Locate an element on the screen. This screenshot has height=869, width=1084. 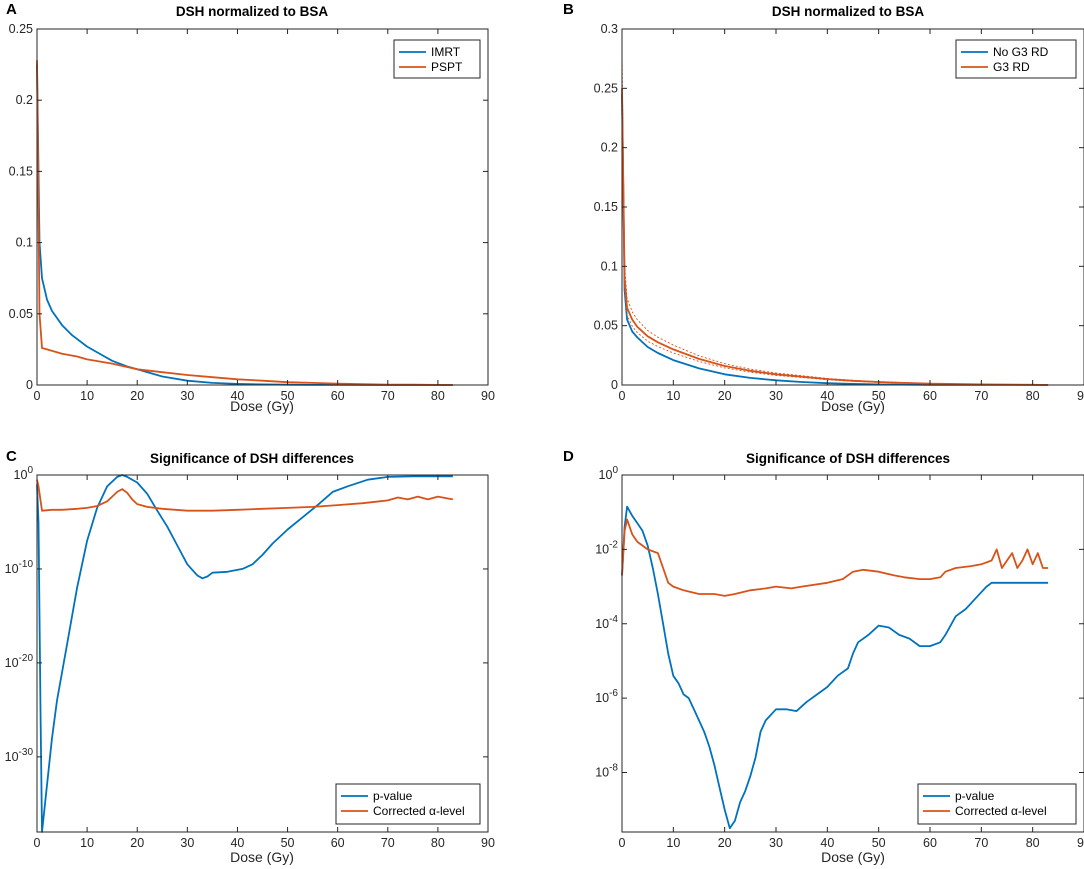
panel-d-ytick-label: 10⁰ is located at coordinates (609, 473).